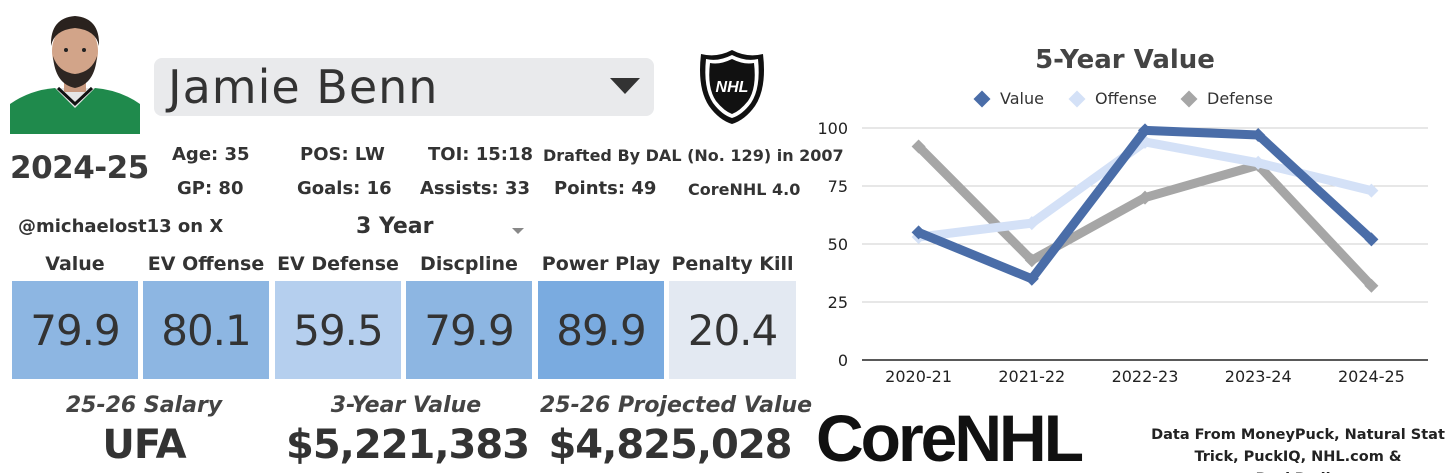 Image resolution: width=1456 pixels, height=473 pixels. I want to click on stat-goals: Goals: 16, so click(344, 188).